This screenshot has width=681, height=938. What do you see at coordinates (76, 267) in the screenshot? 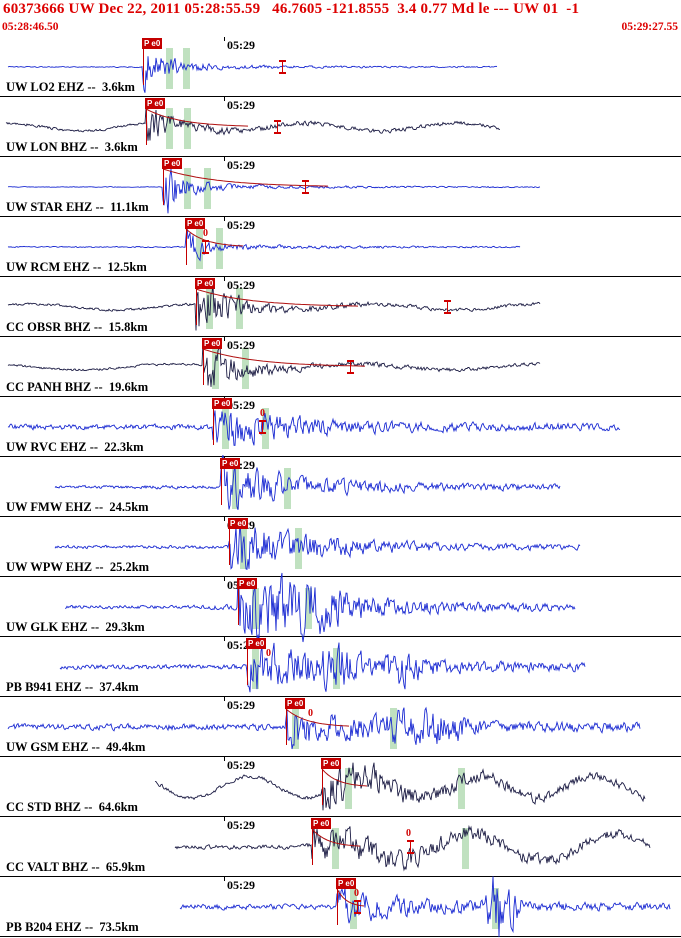
I see `station-label: UW RCM EHZ -- 12.5km` at bounding box center [76, 267].